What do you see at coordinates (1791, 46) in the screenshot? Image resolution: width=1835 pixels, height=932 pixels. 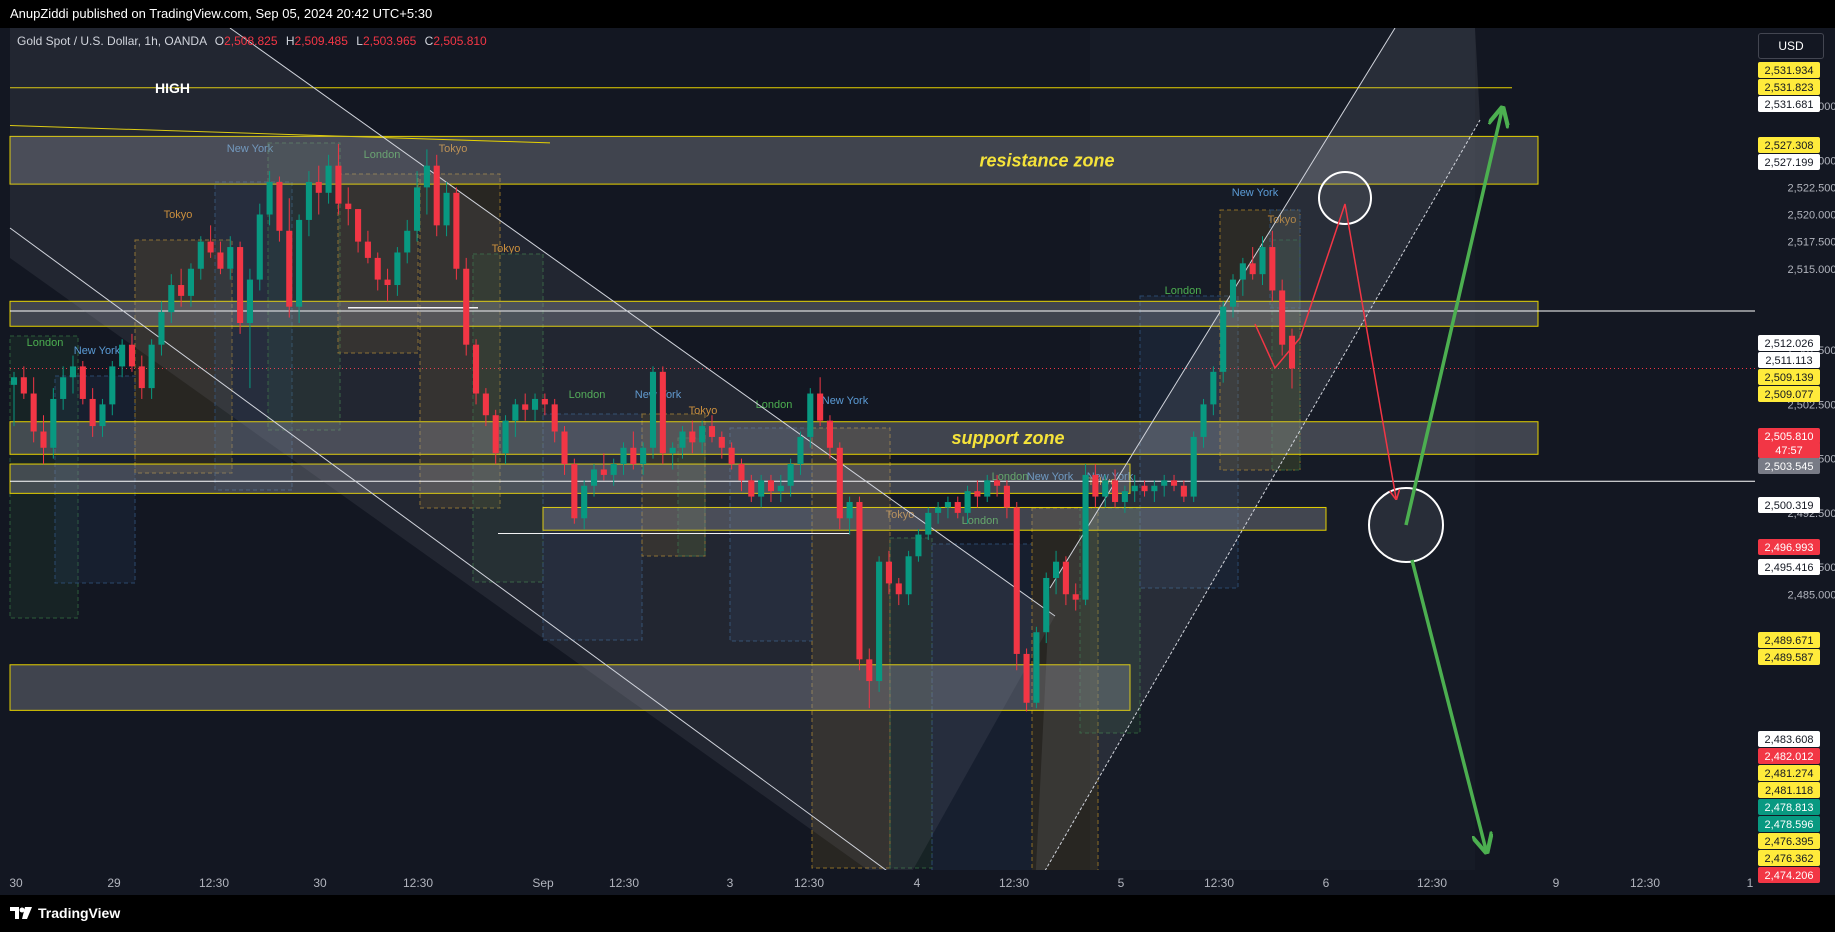 I see `currency-selector: USD` at bounding box center [1791, 46].